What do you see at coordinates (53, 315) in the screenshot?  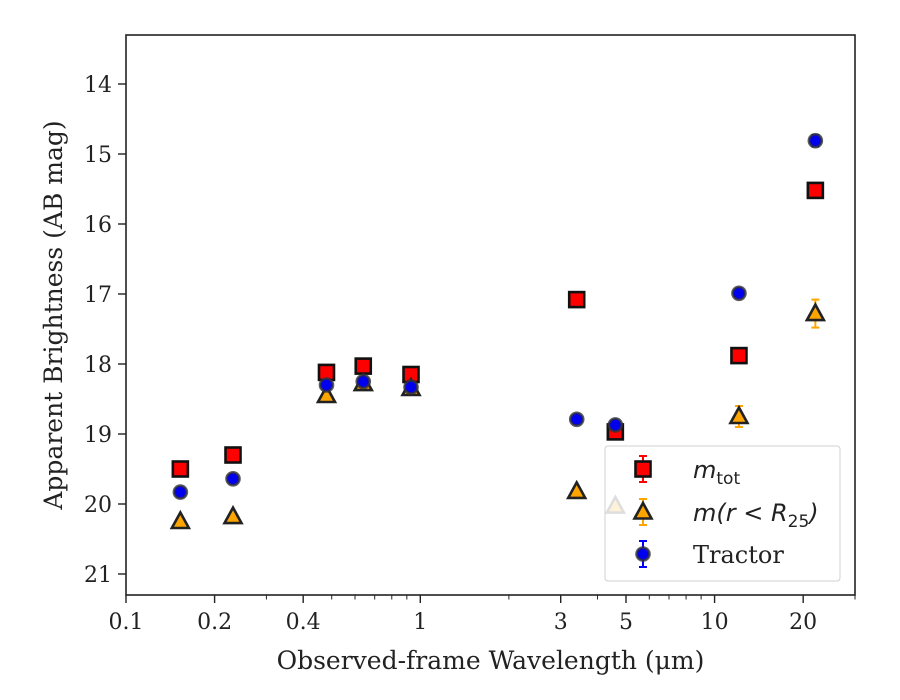 I see `y-axis-label: Apparent Brightness (AB mag)` at bounding box center [53, 315].